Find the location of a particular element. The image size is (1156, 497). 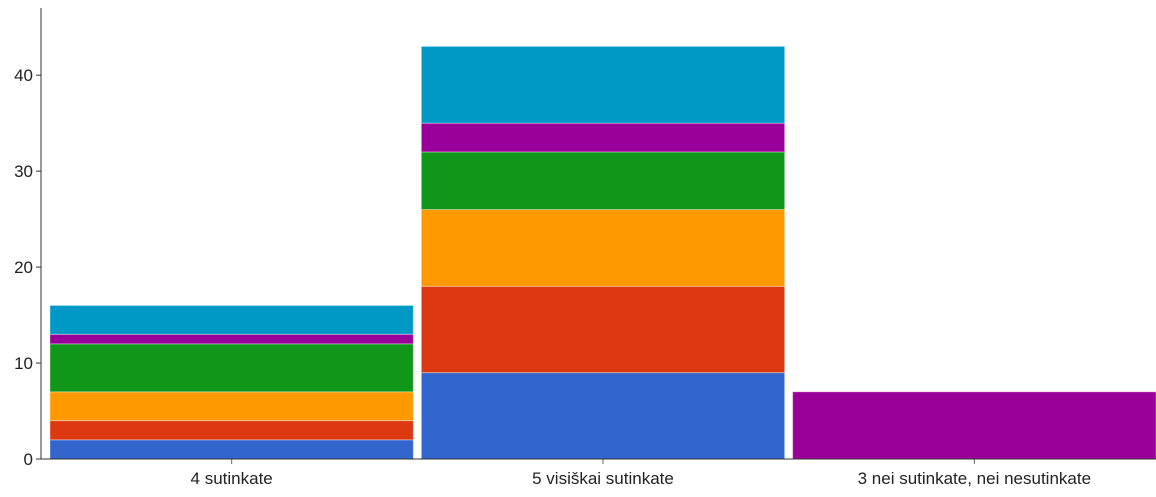

y-tick-label: 30 is located at coordinates (23, 171).